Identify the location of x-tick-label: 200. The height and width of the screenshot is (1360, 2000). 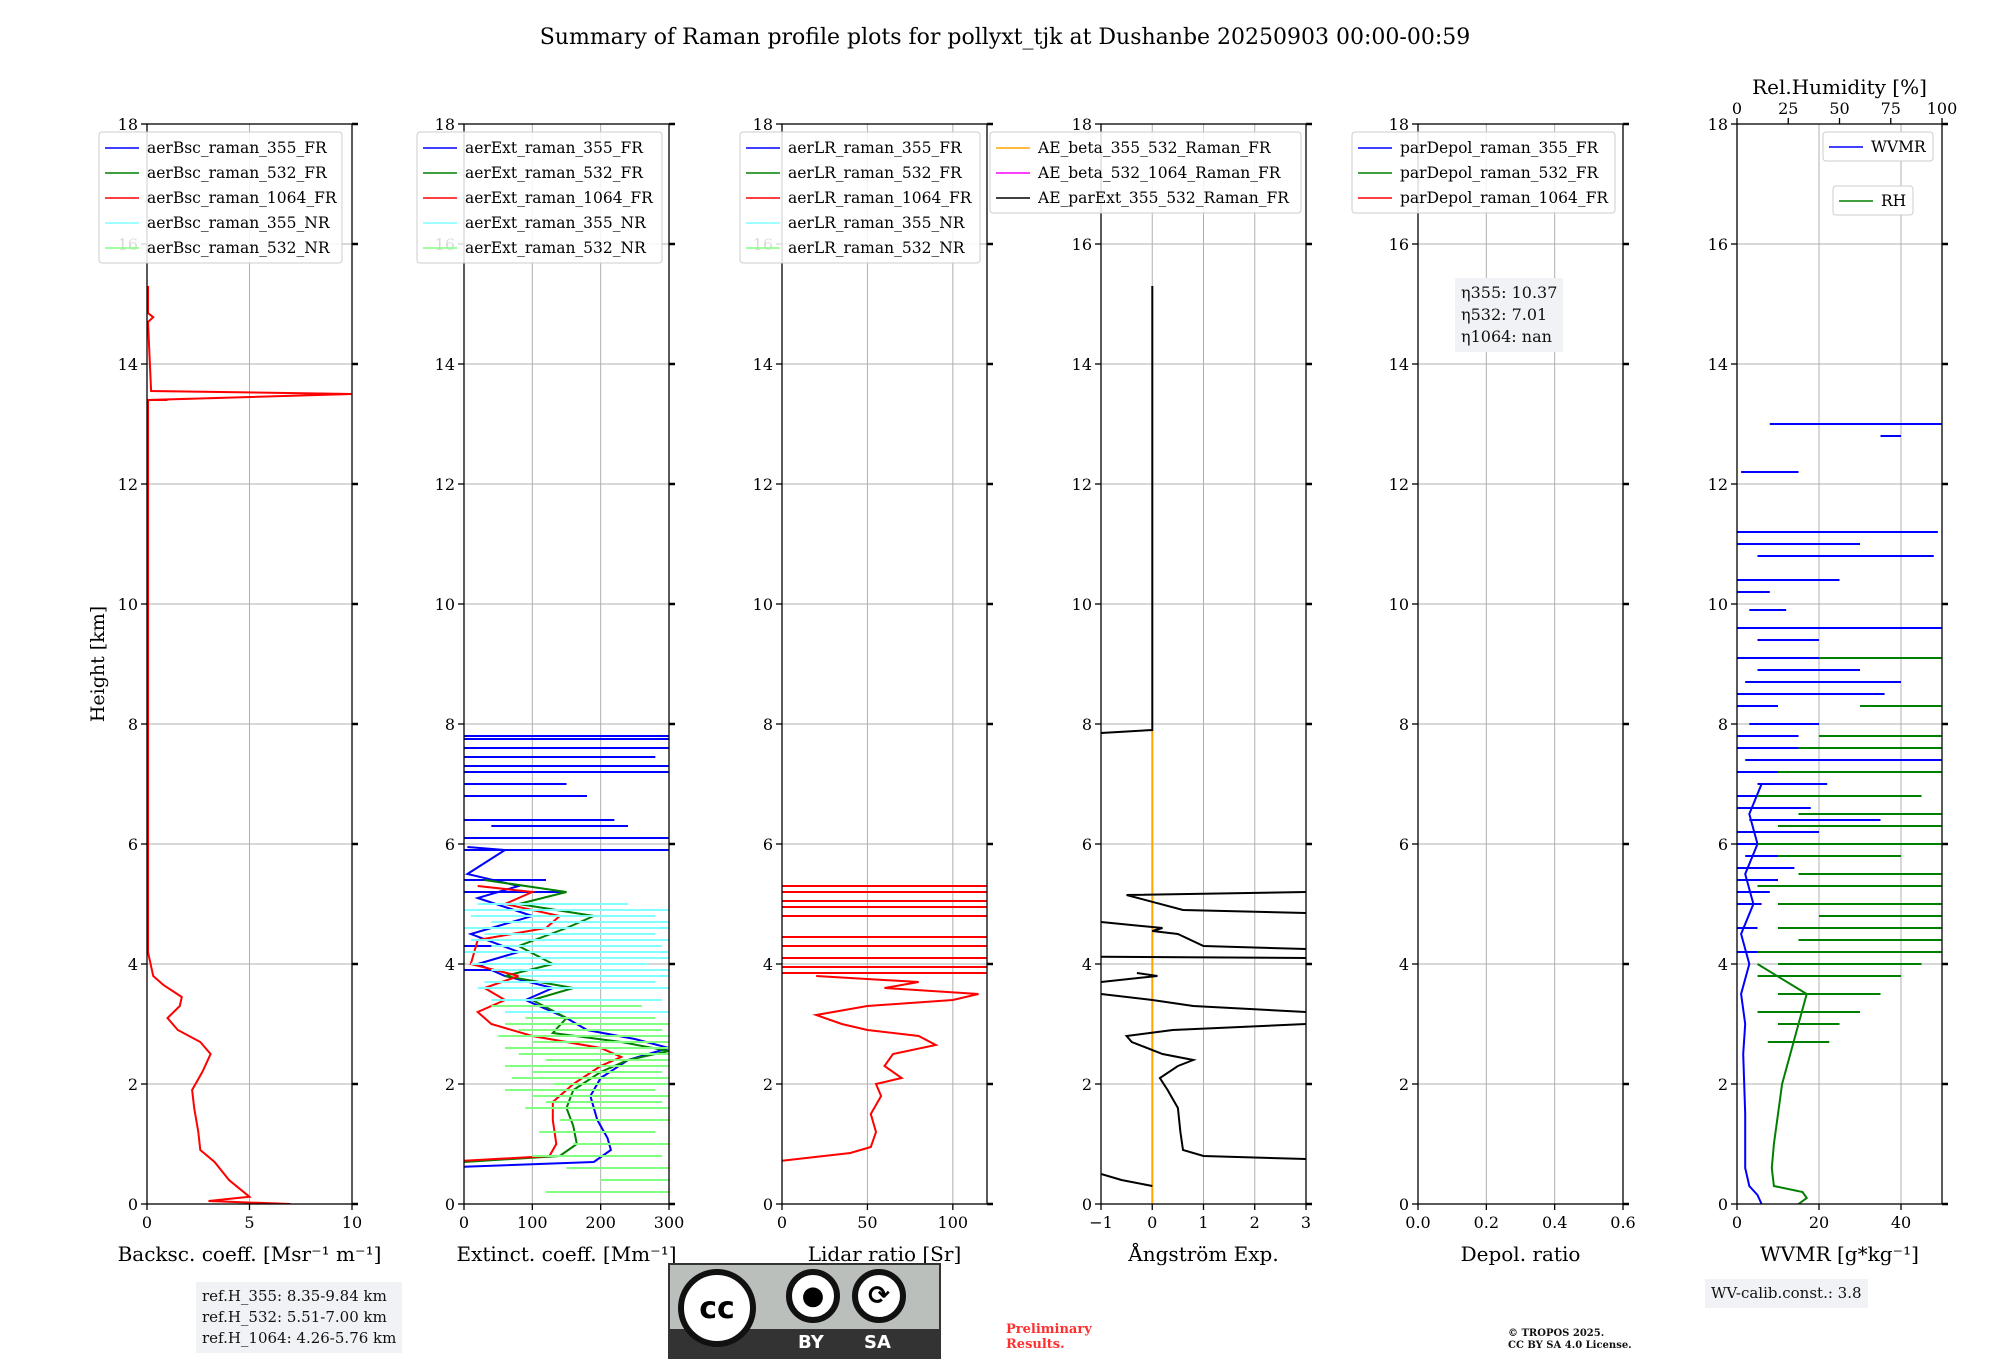
(600, 1222).